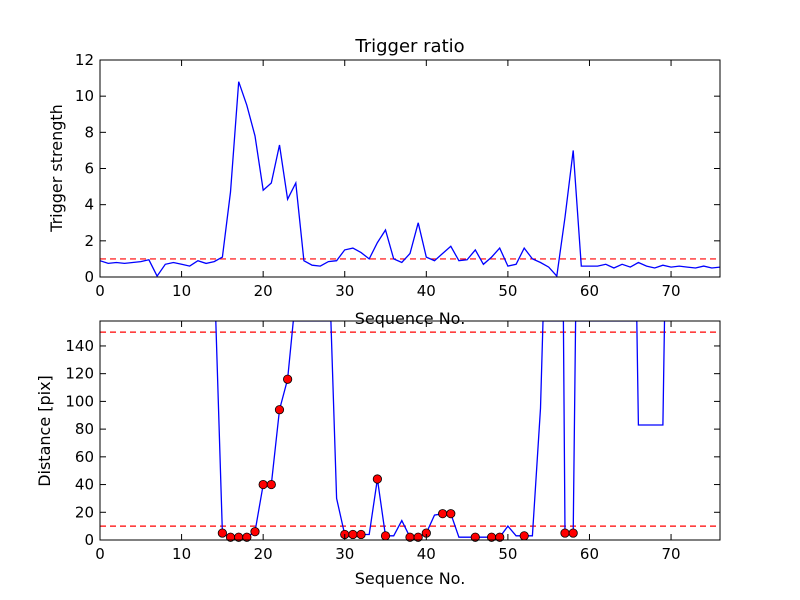 This screenshot has width=800, height=600. What do you see at coordinates (84, 512) in the screenshot?
I see `y-tick-label: 20` at bounding box center [84, 512].